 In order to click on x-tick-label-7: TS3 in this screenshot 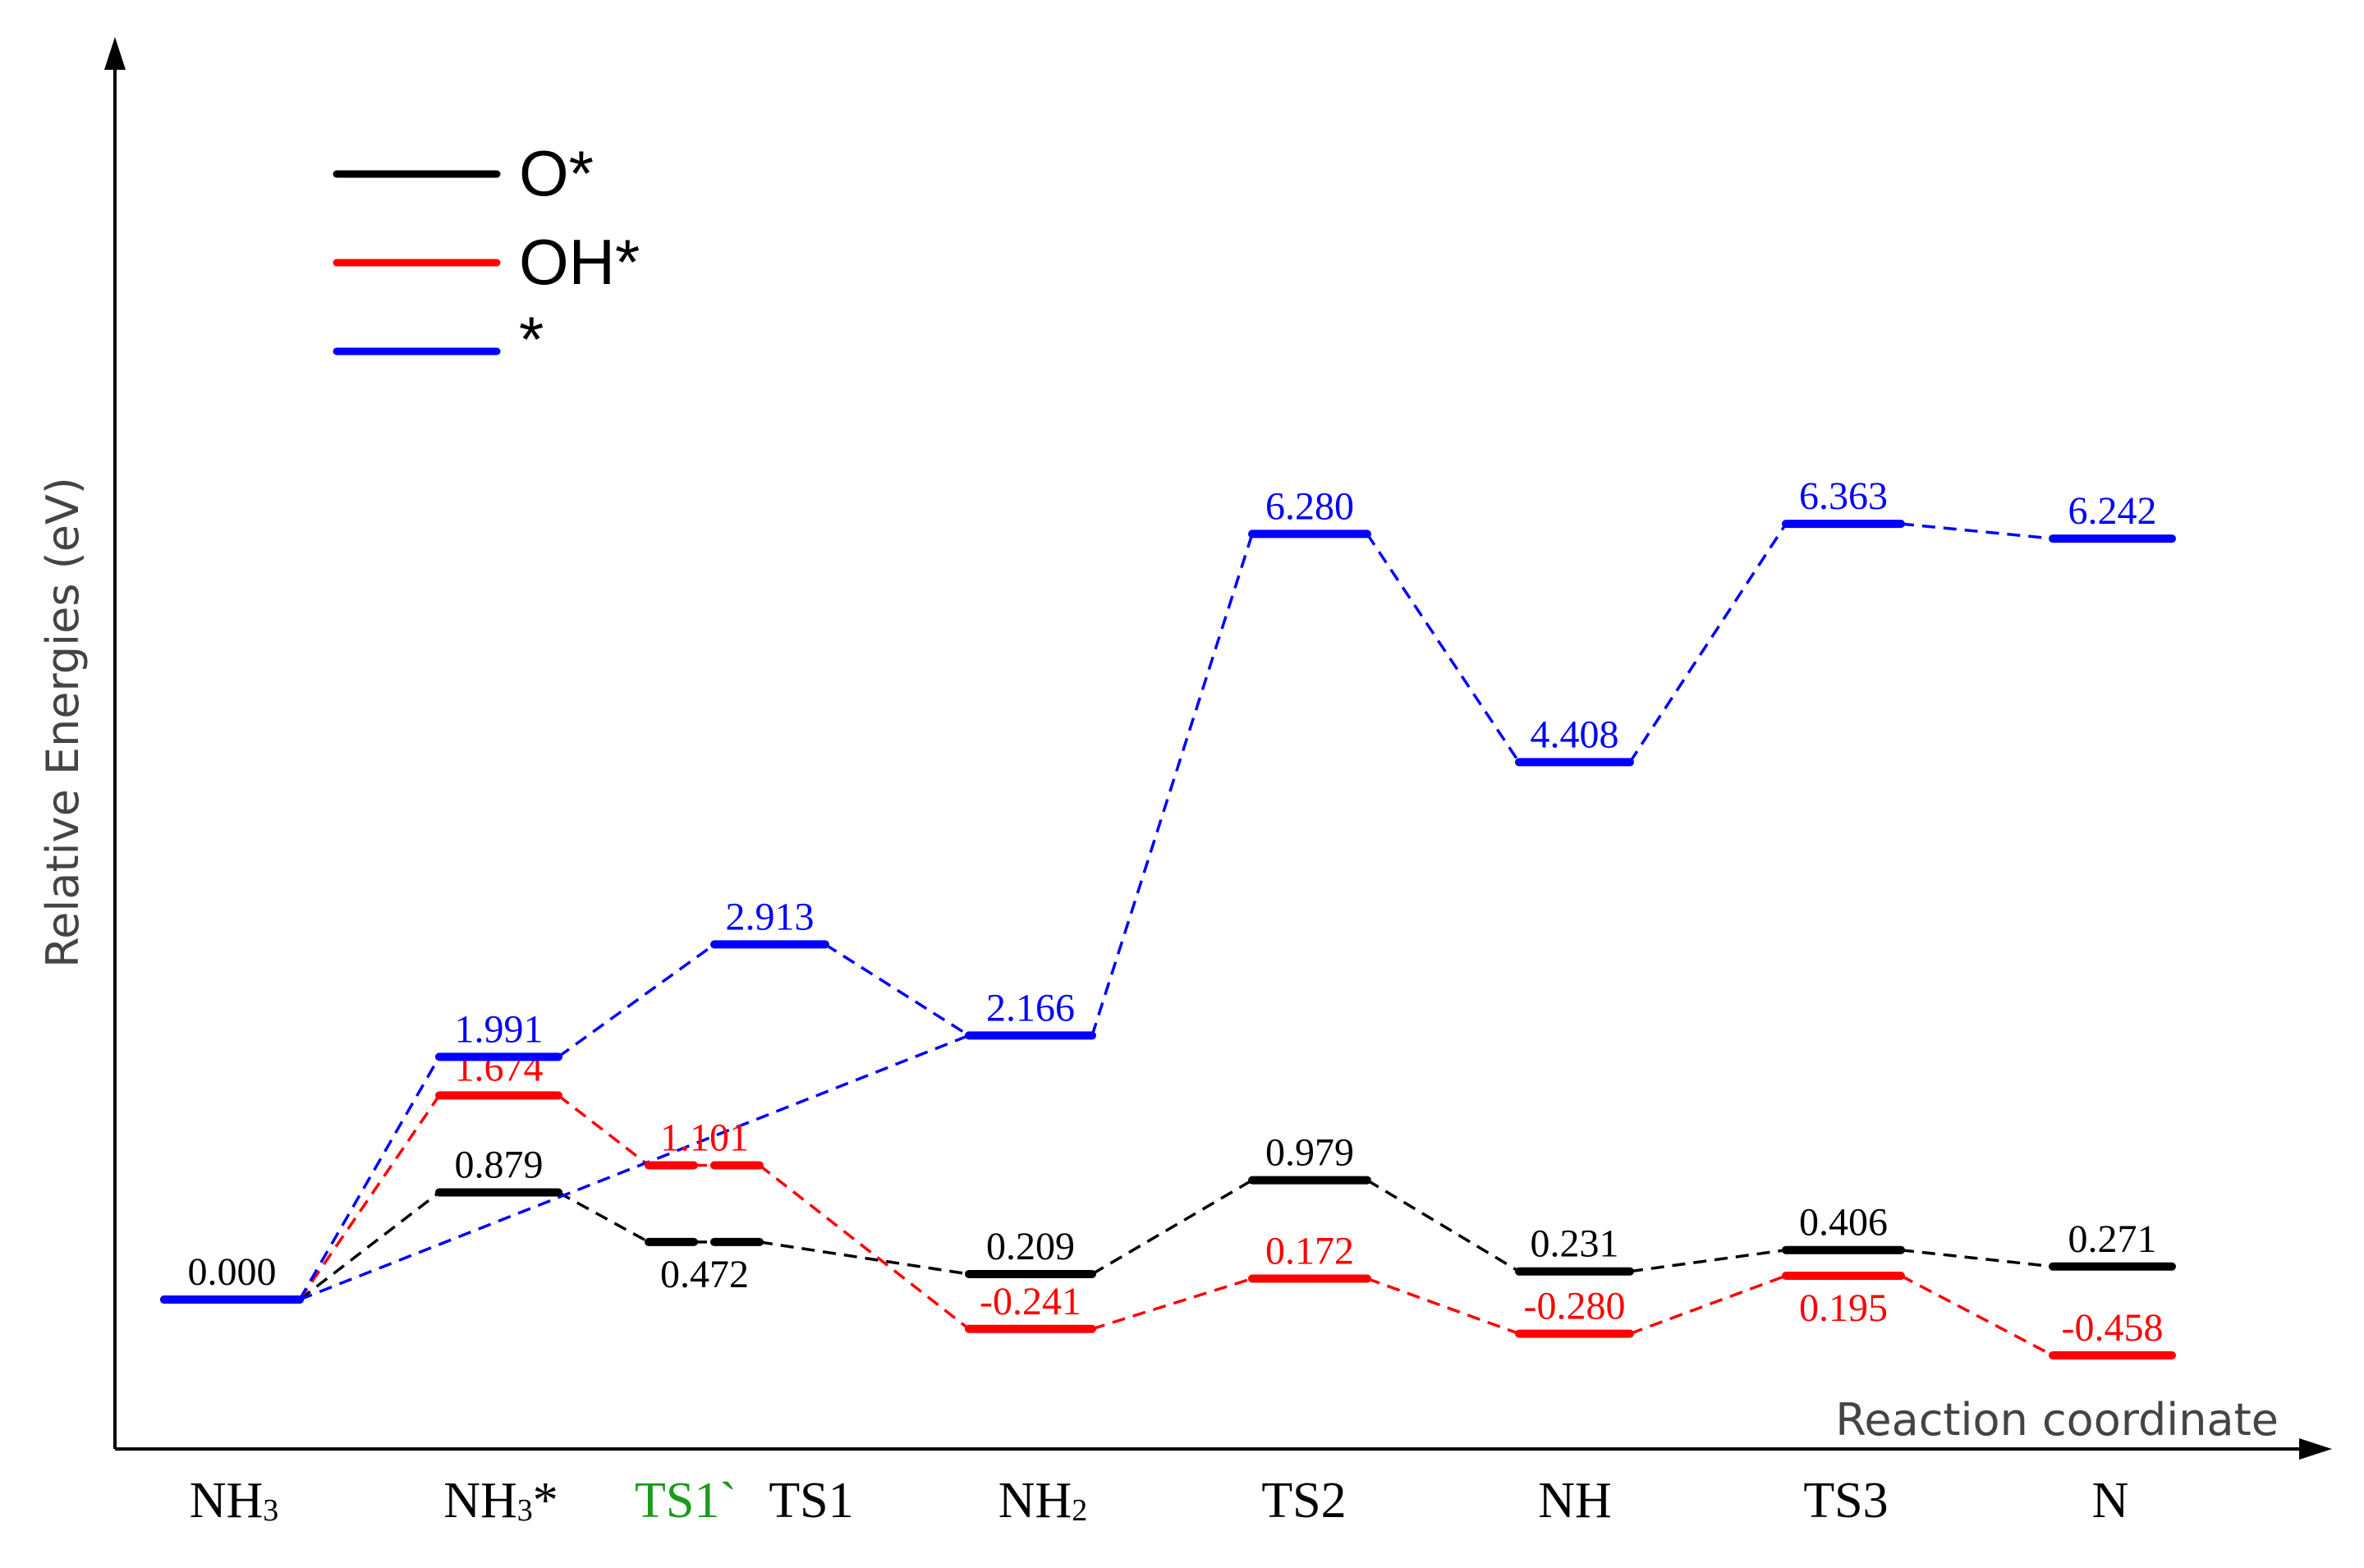, I will do `click(1845, 1501)`.